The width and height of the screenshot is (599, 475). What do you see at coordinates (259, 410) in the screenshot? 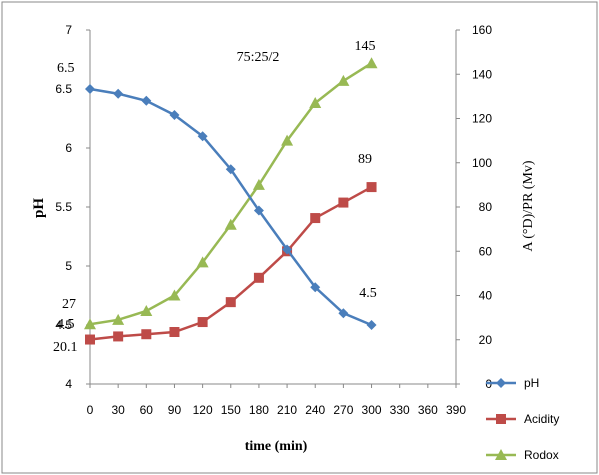
I see `x-tick-label: 180` at bounding box center [259, 410].